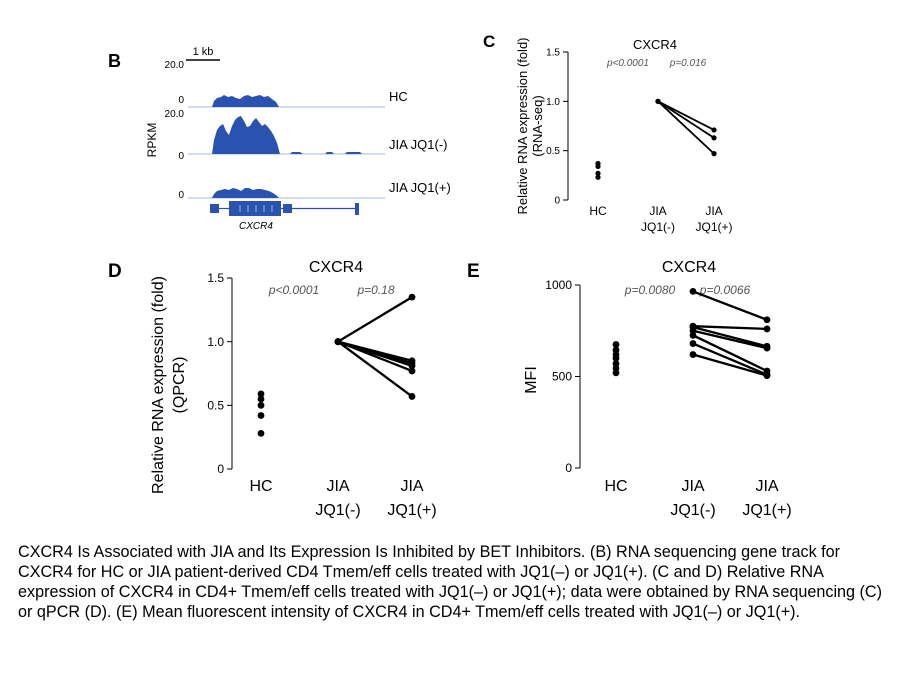 This screenshot has height=680, width=907. Describe the element at coordinates (557, 201) in the screenshot. I see `panel-c-y-tick-label: 0` at that location.